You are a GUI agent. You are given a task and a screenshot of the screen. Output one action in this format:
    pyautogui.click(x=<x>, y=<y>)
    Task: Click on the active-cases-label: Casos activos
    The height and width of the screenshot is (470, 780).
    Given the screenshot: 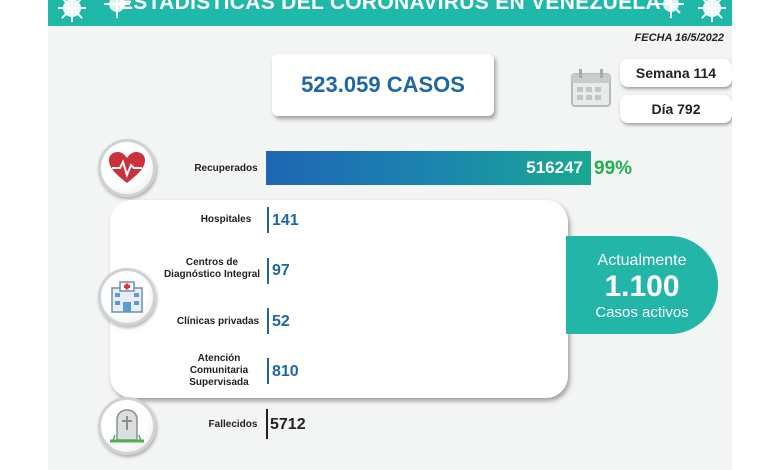 What is the action you would take?
    pyautogui.click(x=642, y=312)
    